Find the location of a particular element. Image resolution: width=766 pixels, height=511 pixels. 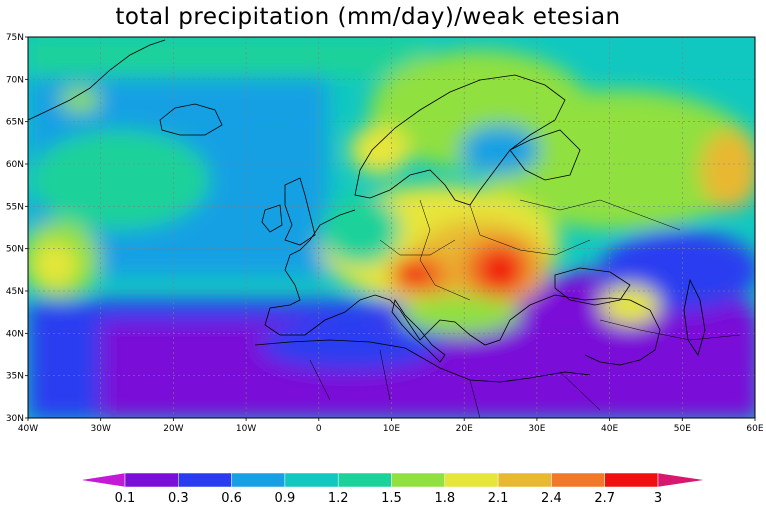

longitude-axis: 40W 30W 20W 10W 0 10E 20E 30E 40E 50E 60E is located at coordinates (391, 426).